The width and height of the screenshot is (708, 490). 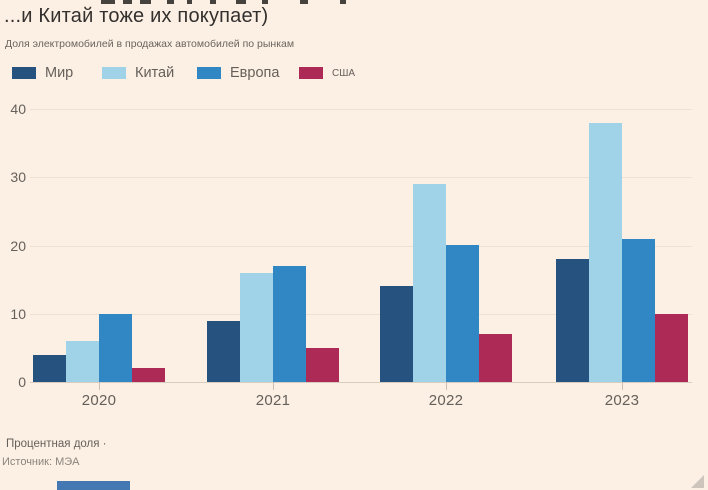 I want to click on x-axis-line, so click(x=361, y=382).